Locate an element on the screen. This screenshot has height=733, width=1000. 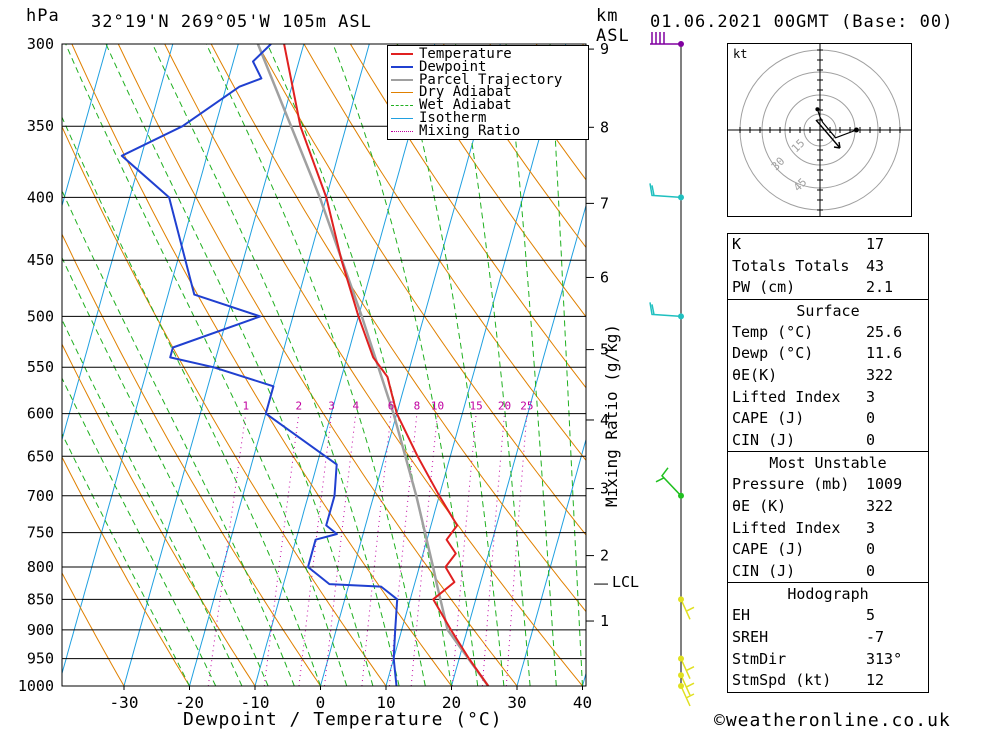
param-label: θE(K) is located at coordinates (755, 374).